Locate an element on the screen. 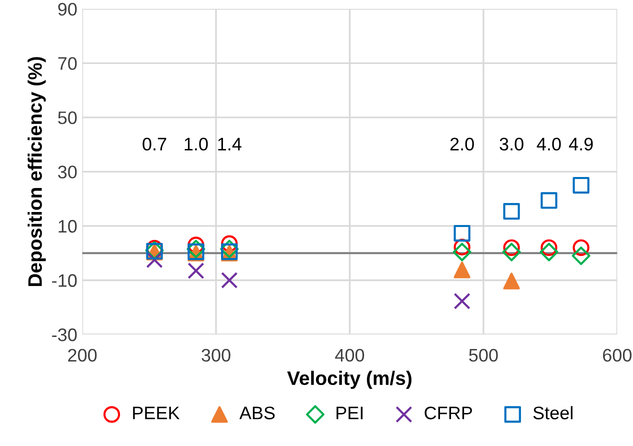 Image resolution: width=633 pixels, height=446 pixels. x-tick-label: 300 is located at coordinates (216, 355).